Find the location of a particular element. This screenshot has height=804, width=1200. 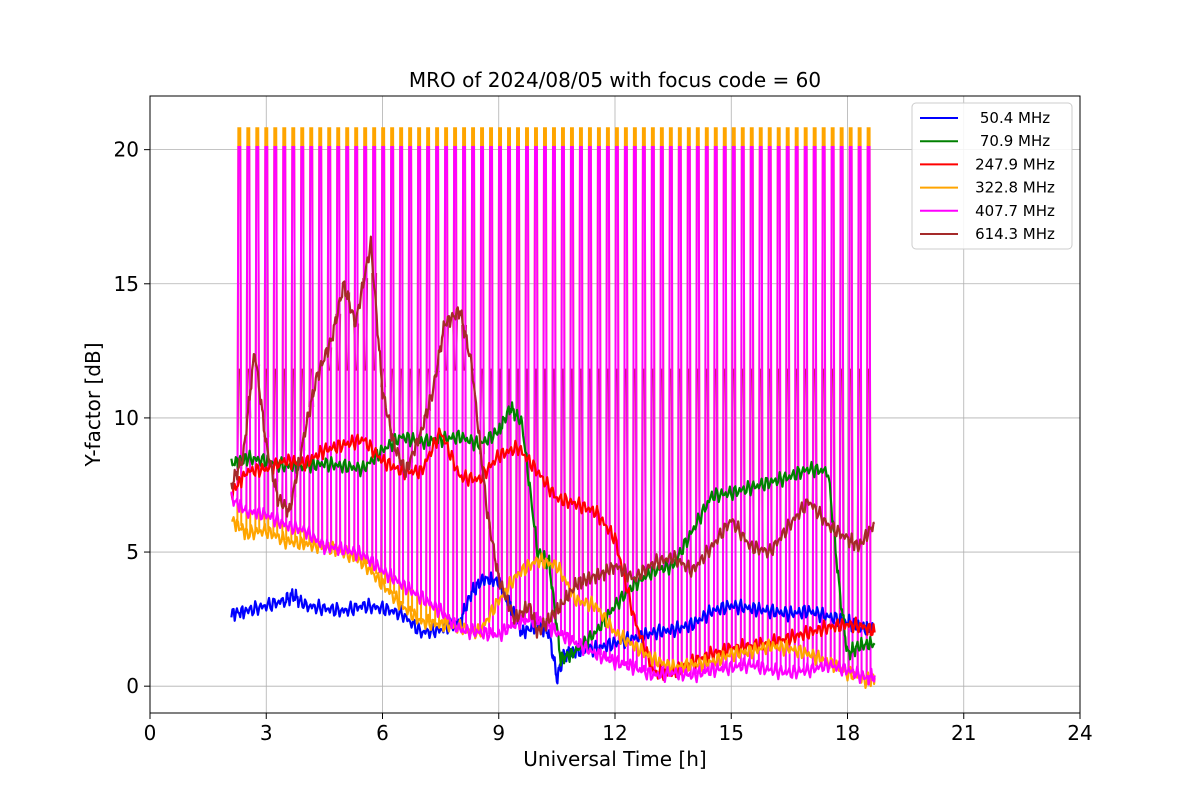

y-axis-label: Y-factor [dB] is located at coordinates (93, 404).